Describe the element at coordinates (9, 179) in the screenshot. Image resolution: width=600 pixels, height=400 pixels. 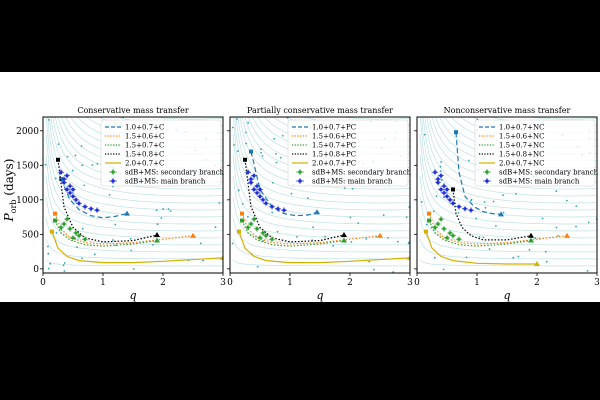
I see `y-axis-label-unit: (days)` at that location.